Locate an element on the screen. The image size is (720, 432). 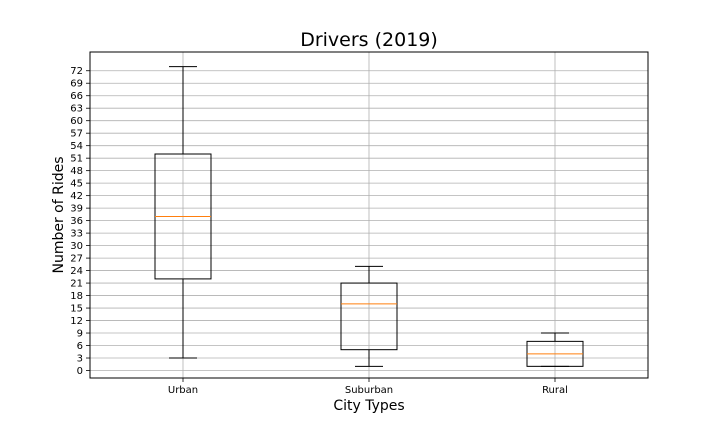
y-tick-label: 21 is located at coordinates (76, 284).